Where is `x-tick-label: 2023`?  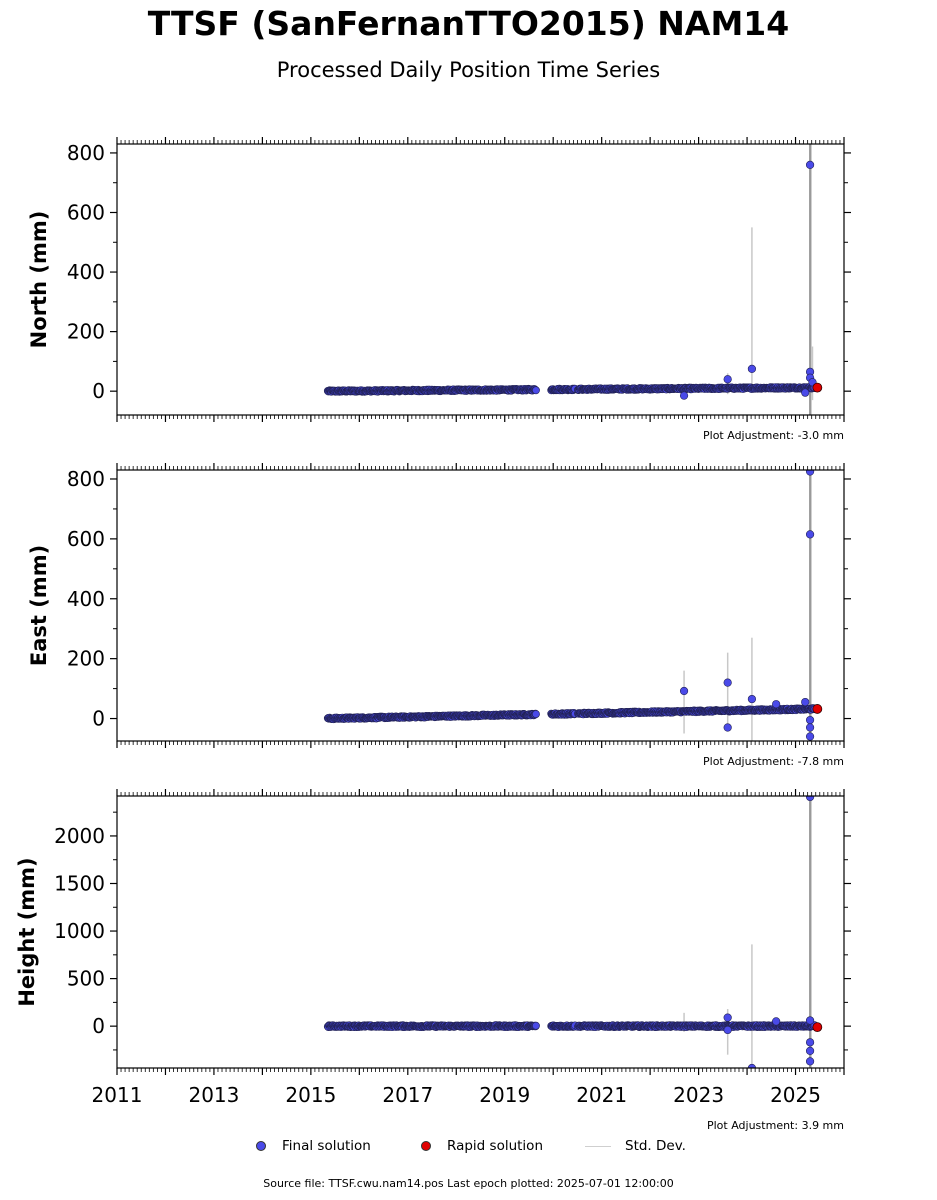 x-tick-label: 2023 is located at coordinates (698, 1095).